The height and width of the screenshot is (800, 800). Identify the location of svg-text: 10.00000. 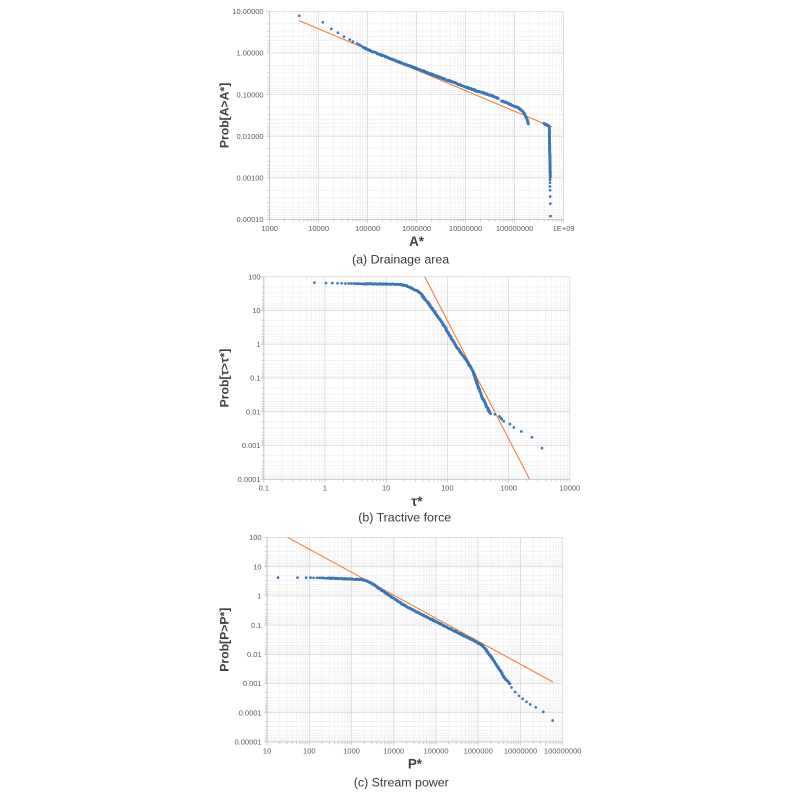
(247, 11).